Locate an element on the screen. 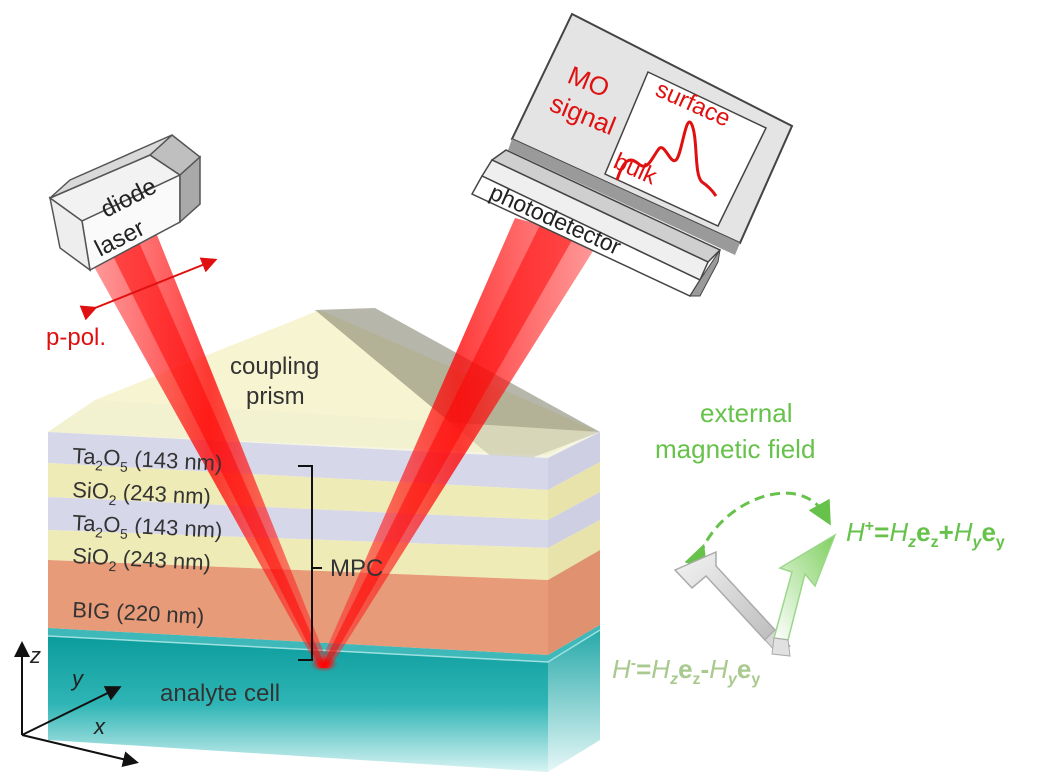 The height and width of the screenshot is (778, 1055). mpc-label: MPC is located at coordinates (356, 568).